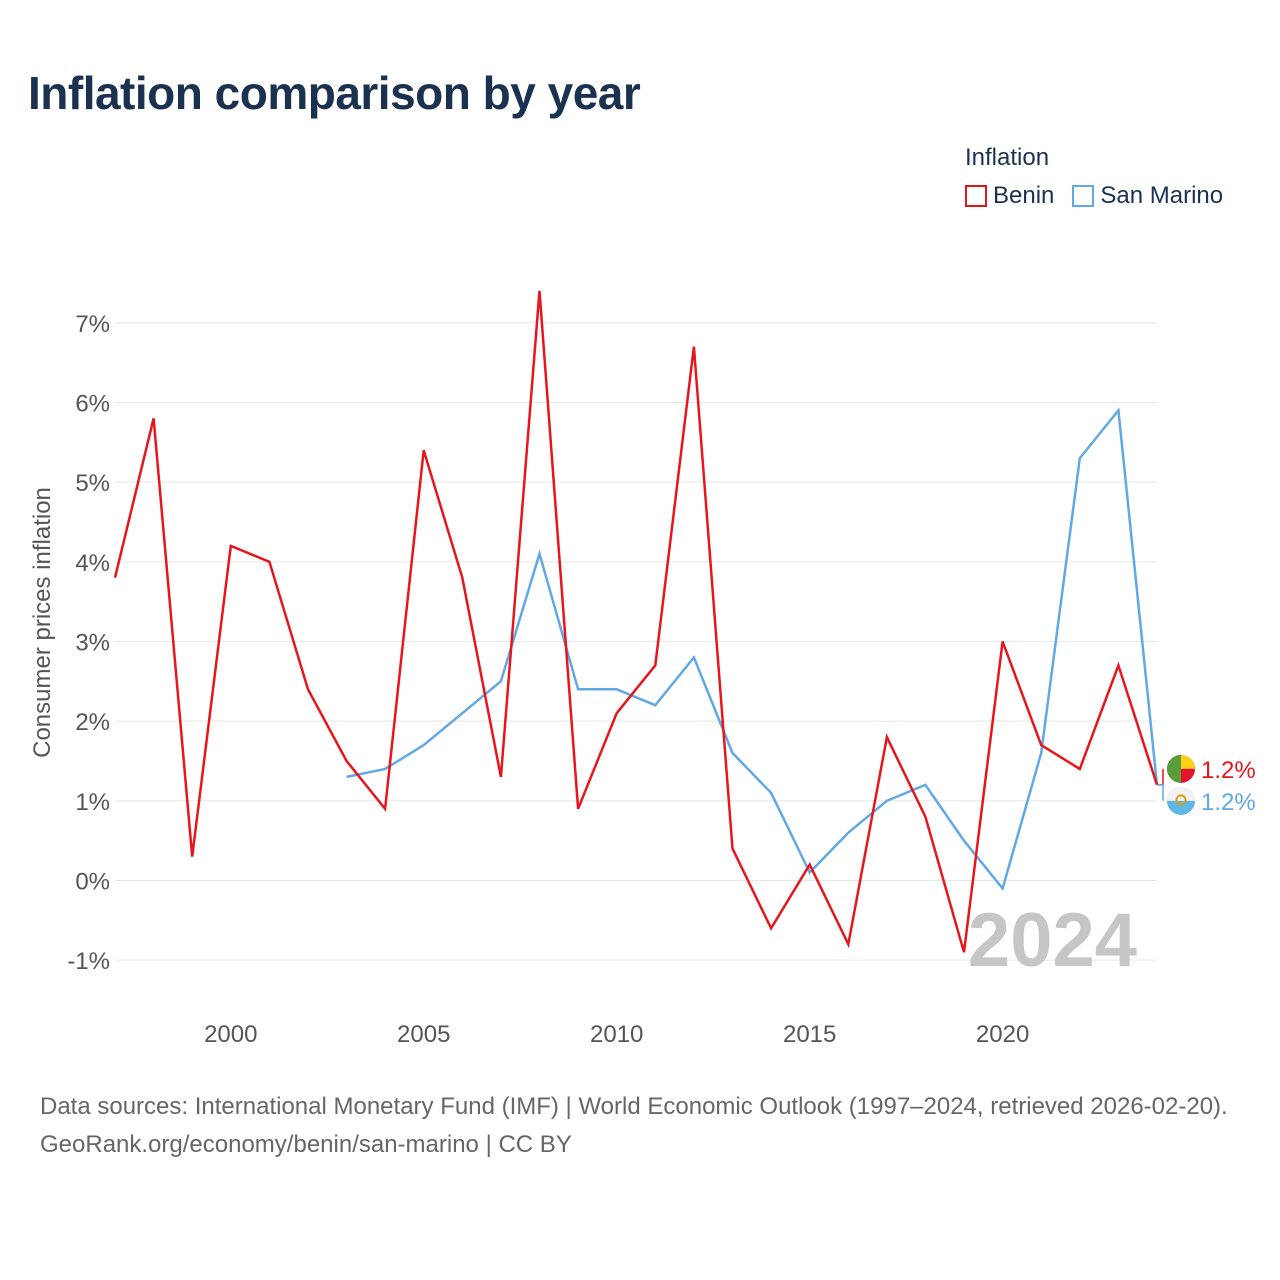 The height and width of the screenshot is (1280, 1280). I want to click on end-value-label-san-marino: 1.2%, so click(1228, 802).